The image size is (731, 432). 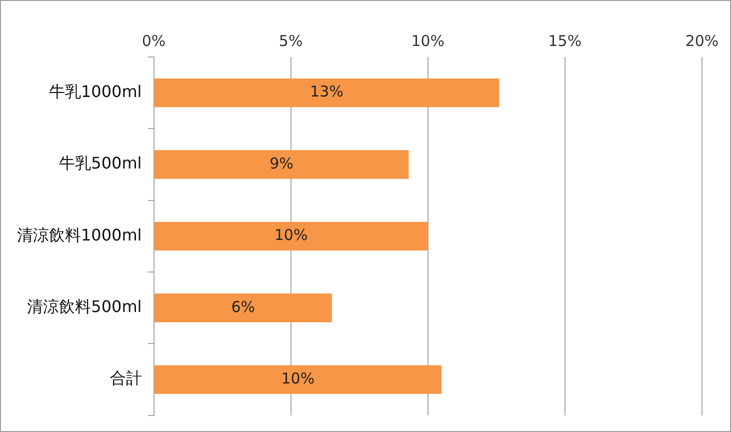 I want to click on x-tick-label: 0%, so click(x=154, y=41).